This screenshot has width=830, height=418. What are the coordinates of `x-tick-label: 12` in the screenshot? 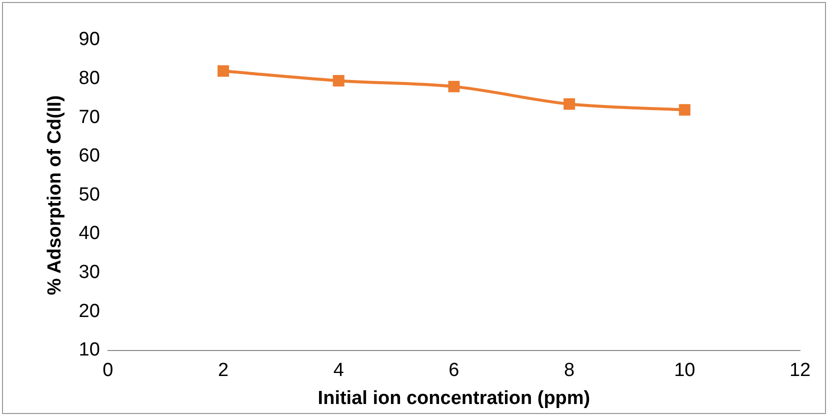 It's located at (800, 371).